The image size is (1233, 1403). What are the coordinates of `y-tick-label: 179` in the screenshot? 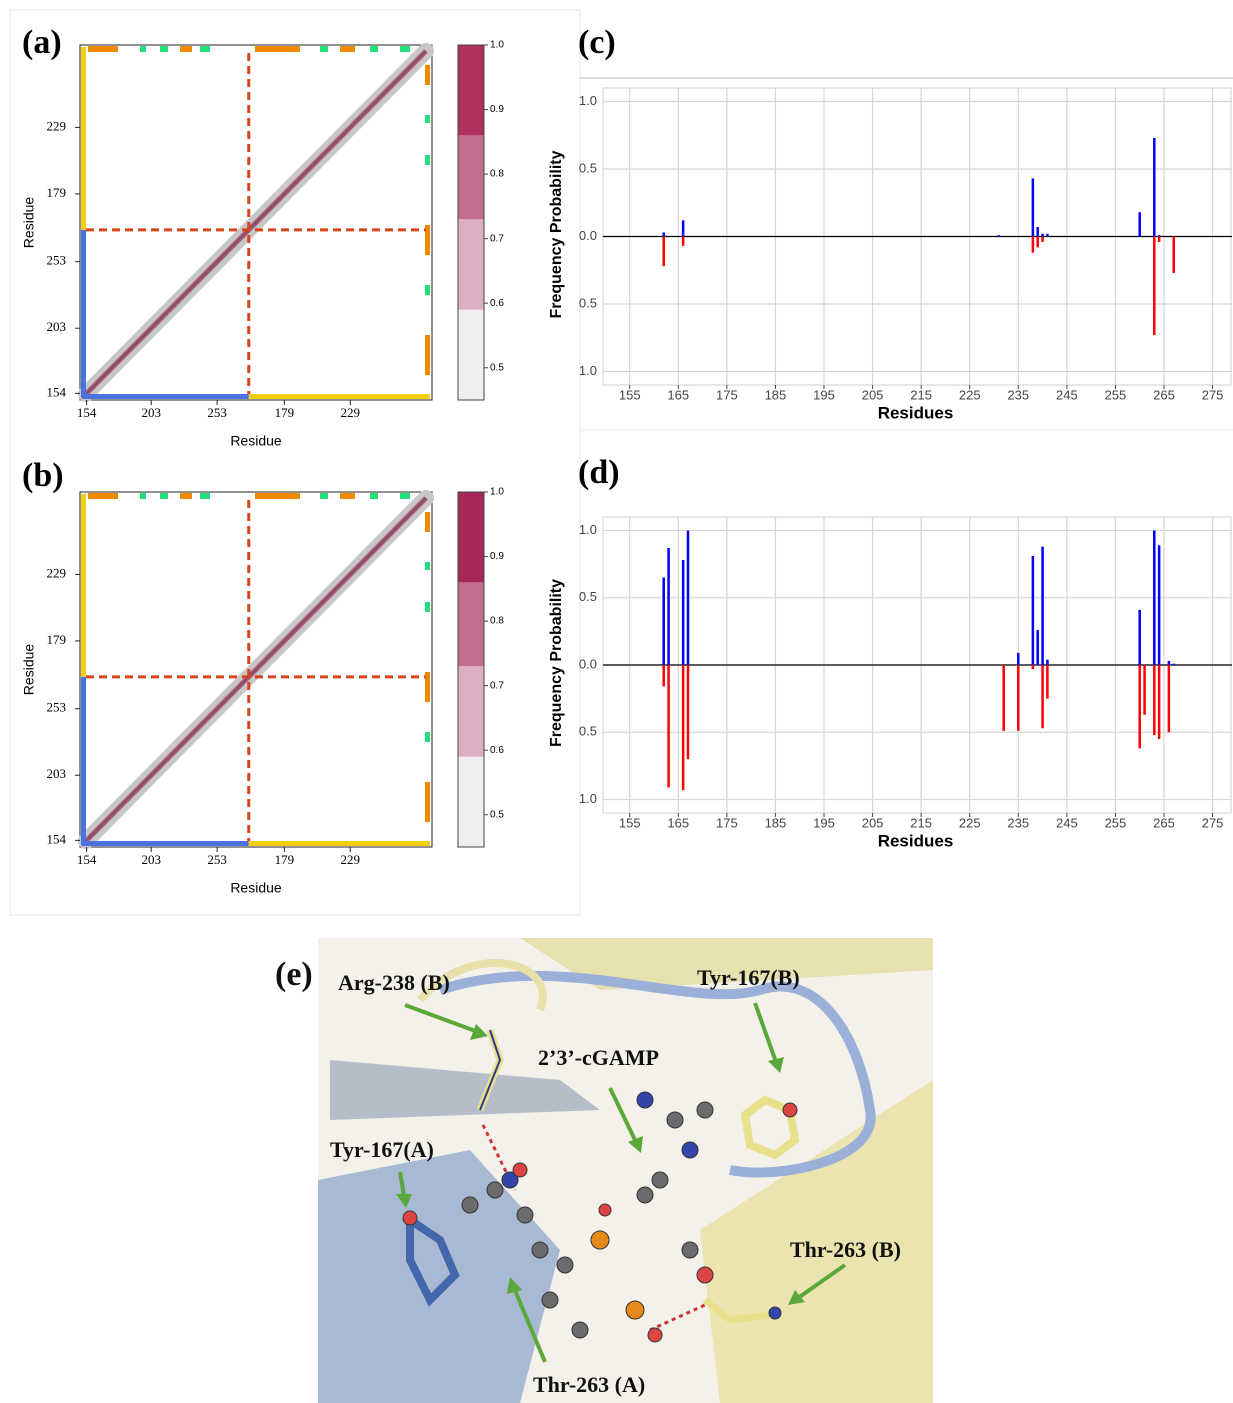 It's located at (57, 639).